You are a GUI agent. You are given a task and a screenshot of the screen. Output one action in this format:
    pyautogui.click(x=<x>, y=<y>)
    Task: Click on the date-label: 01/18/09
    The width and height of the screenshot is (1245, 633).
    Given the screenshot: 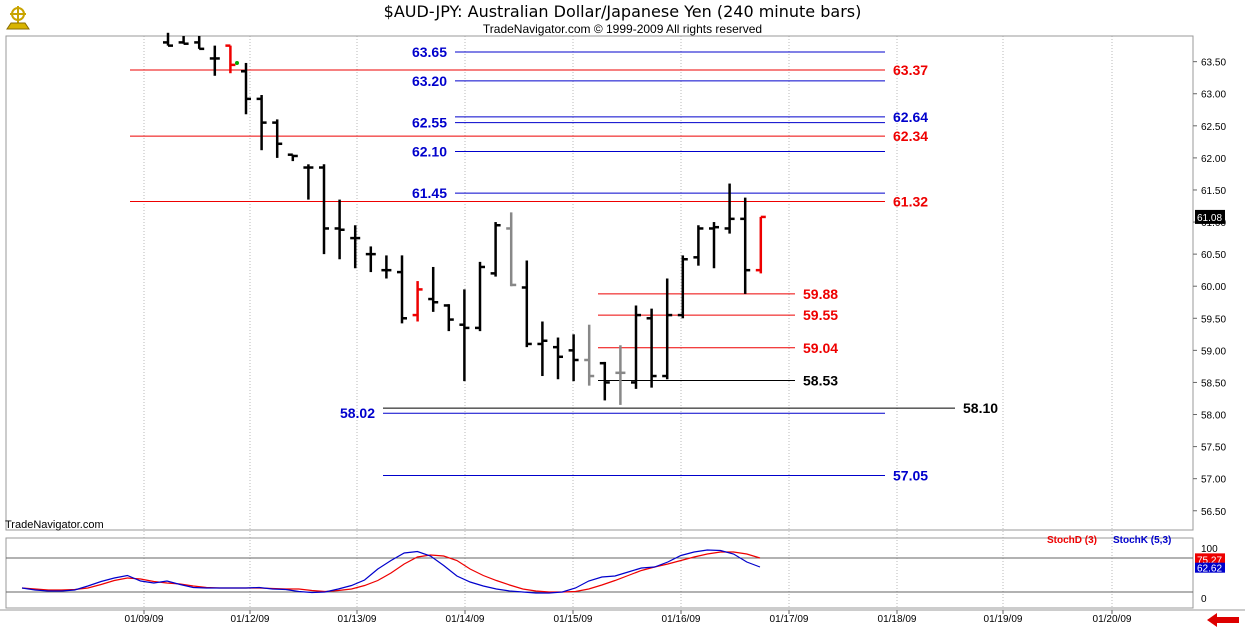 What is the action you would take?
    pyautogui.click(x=897, y=619)
    